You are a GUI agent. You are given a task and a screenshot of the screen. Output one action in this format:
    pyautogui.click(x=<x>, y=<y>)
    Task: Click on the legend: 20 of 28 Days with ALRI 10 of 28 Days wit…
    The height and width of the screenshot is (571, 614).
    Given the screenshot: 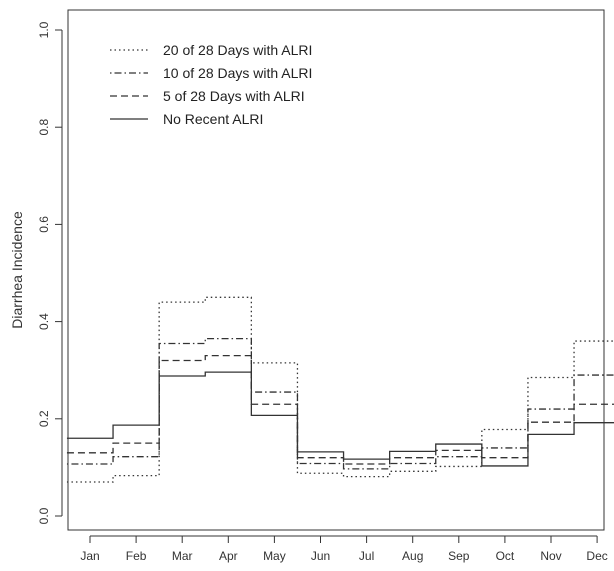 What is the action you would take?
    pyautogui.click(x=211, y=84)
    